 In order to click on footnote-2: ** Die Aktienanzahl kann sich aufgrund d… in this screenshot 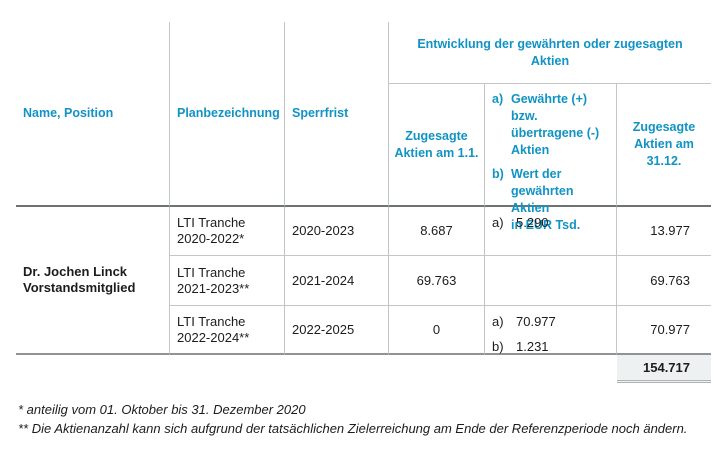, I will do `click(353, 428)`.